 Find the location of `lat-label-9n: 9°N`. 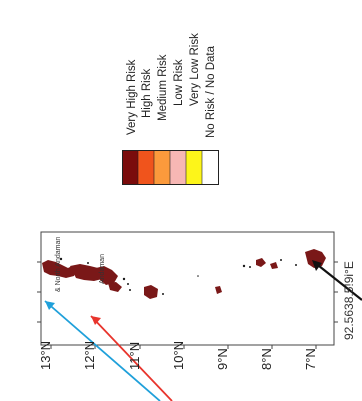

lat-label-9n: 9°N is located at coordinates (222, 359).